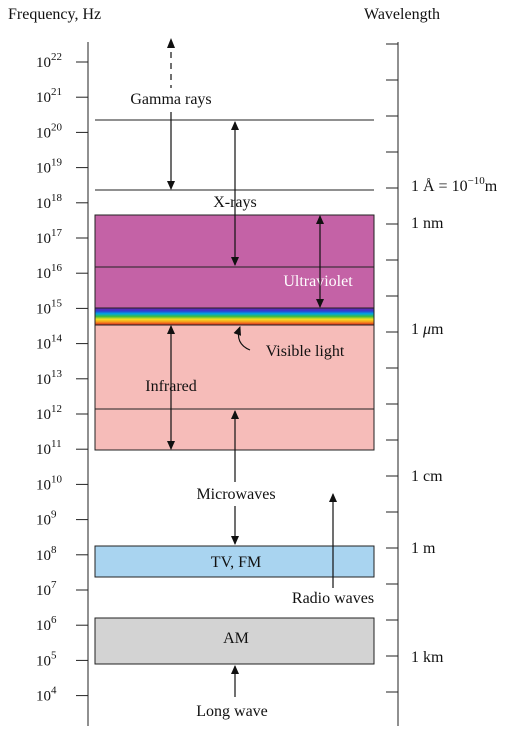  I want to click on wavelength-ticks, so click(392, 368).